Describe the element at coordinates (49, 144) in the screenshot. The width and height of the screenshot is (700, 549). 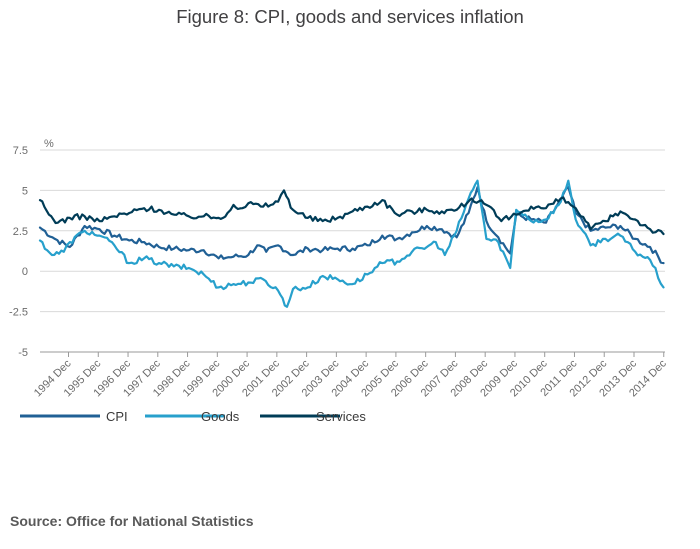
I see `y-axis-unit-label: %` at that location.